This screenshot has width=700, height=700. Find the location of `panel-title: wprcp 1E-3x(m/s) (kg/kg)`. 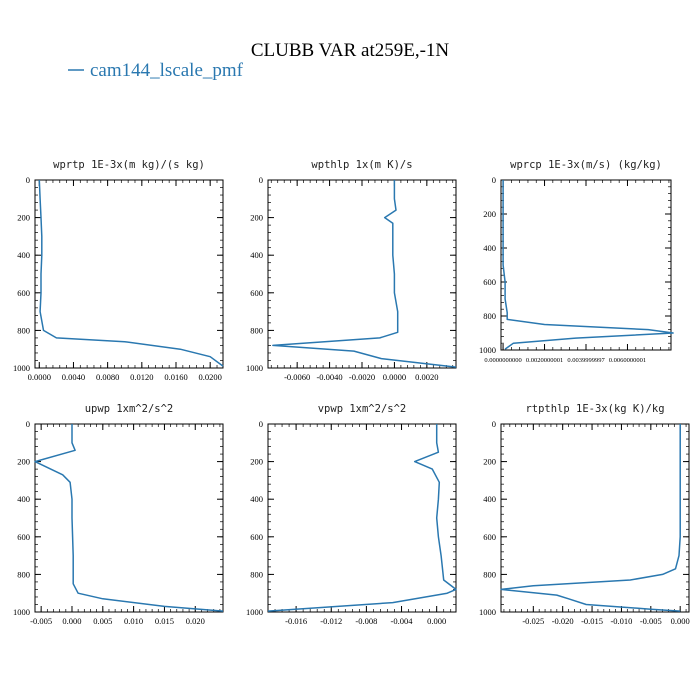

panel-title: wprcp 1E-3x(m/s) (kg/kg) is located at coordinates (586, 165).